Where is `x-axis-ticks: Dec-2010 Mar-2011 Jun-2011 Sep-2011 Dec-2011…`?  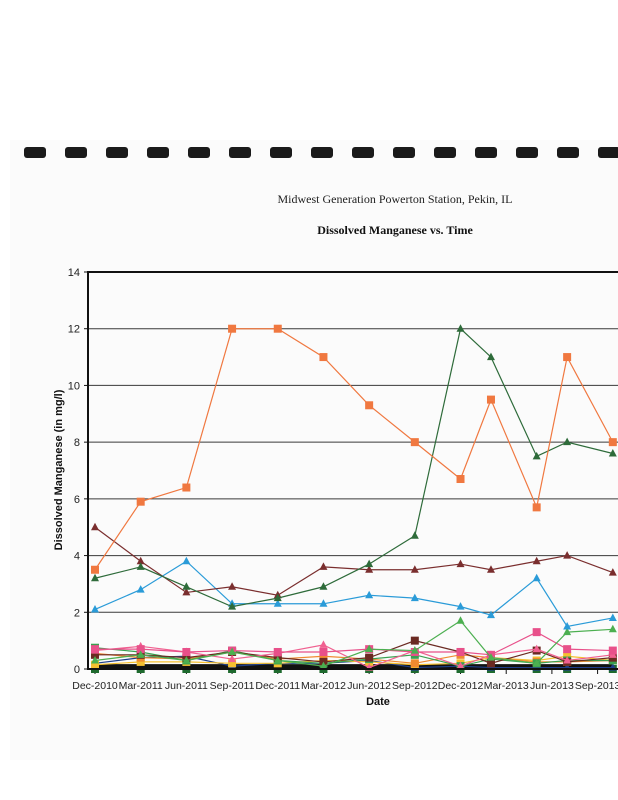 x-axis-ticks: Dec-2010 Mar-2011 Jun-2011 Sep-2011 Dec-2011… is located at coordinates (345, 680).